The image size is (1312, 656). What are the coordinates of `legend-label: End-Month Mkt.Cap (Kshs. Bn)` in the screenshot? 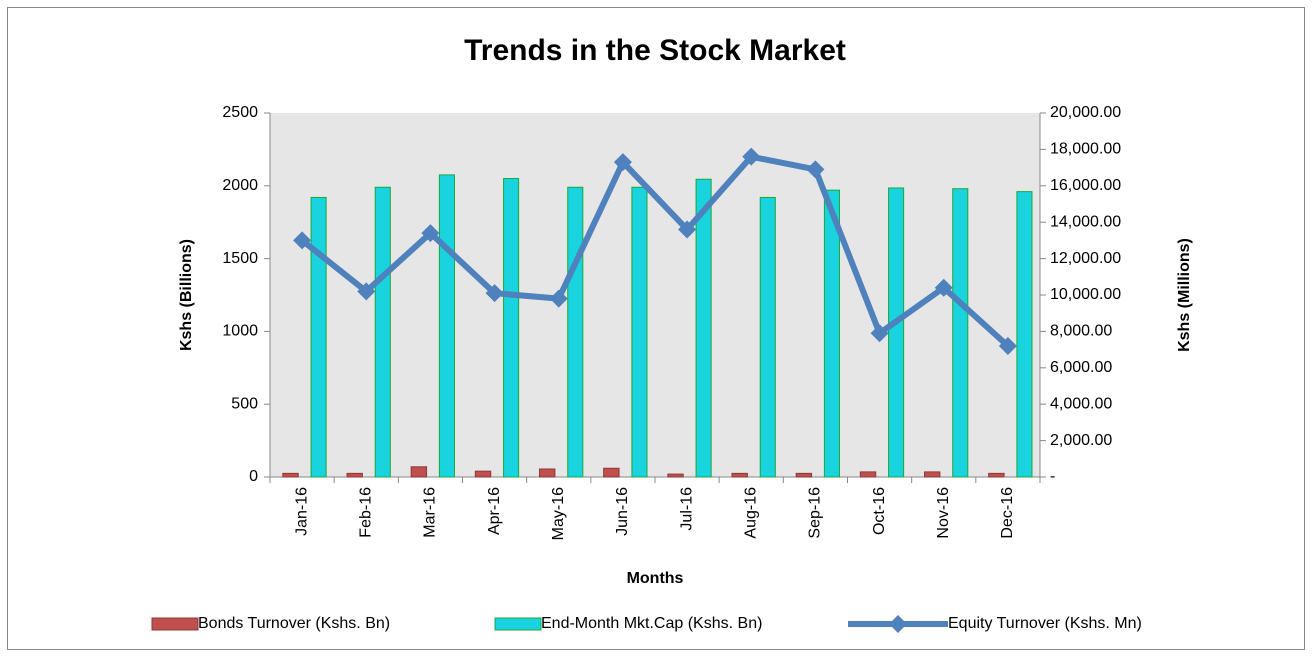 It's located at (651, 623).